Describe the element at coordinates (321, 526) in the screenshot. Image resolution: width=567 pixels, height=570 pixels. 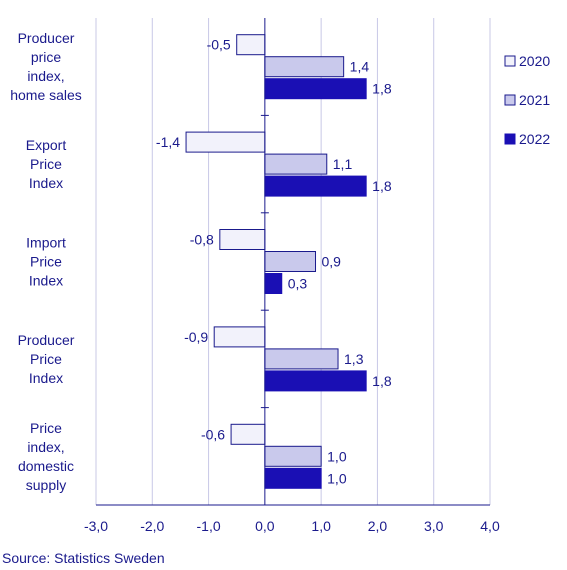
I see `x-tick-label: 1,0` at that location.